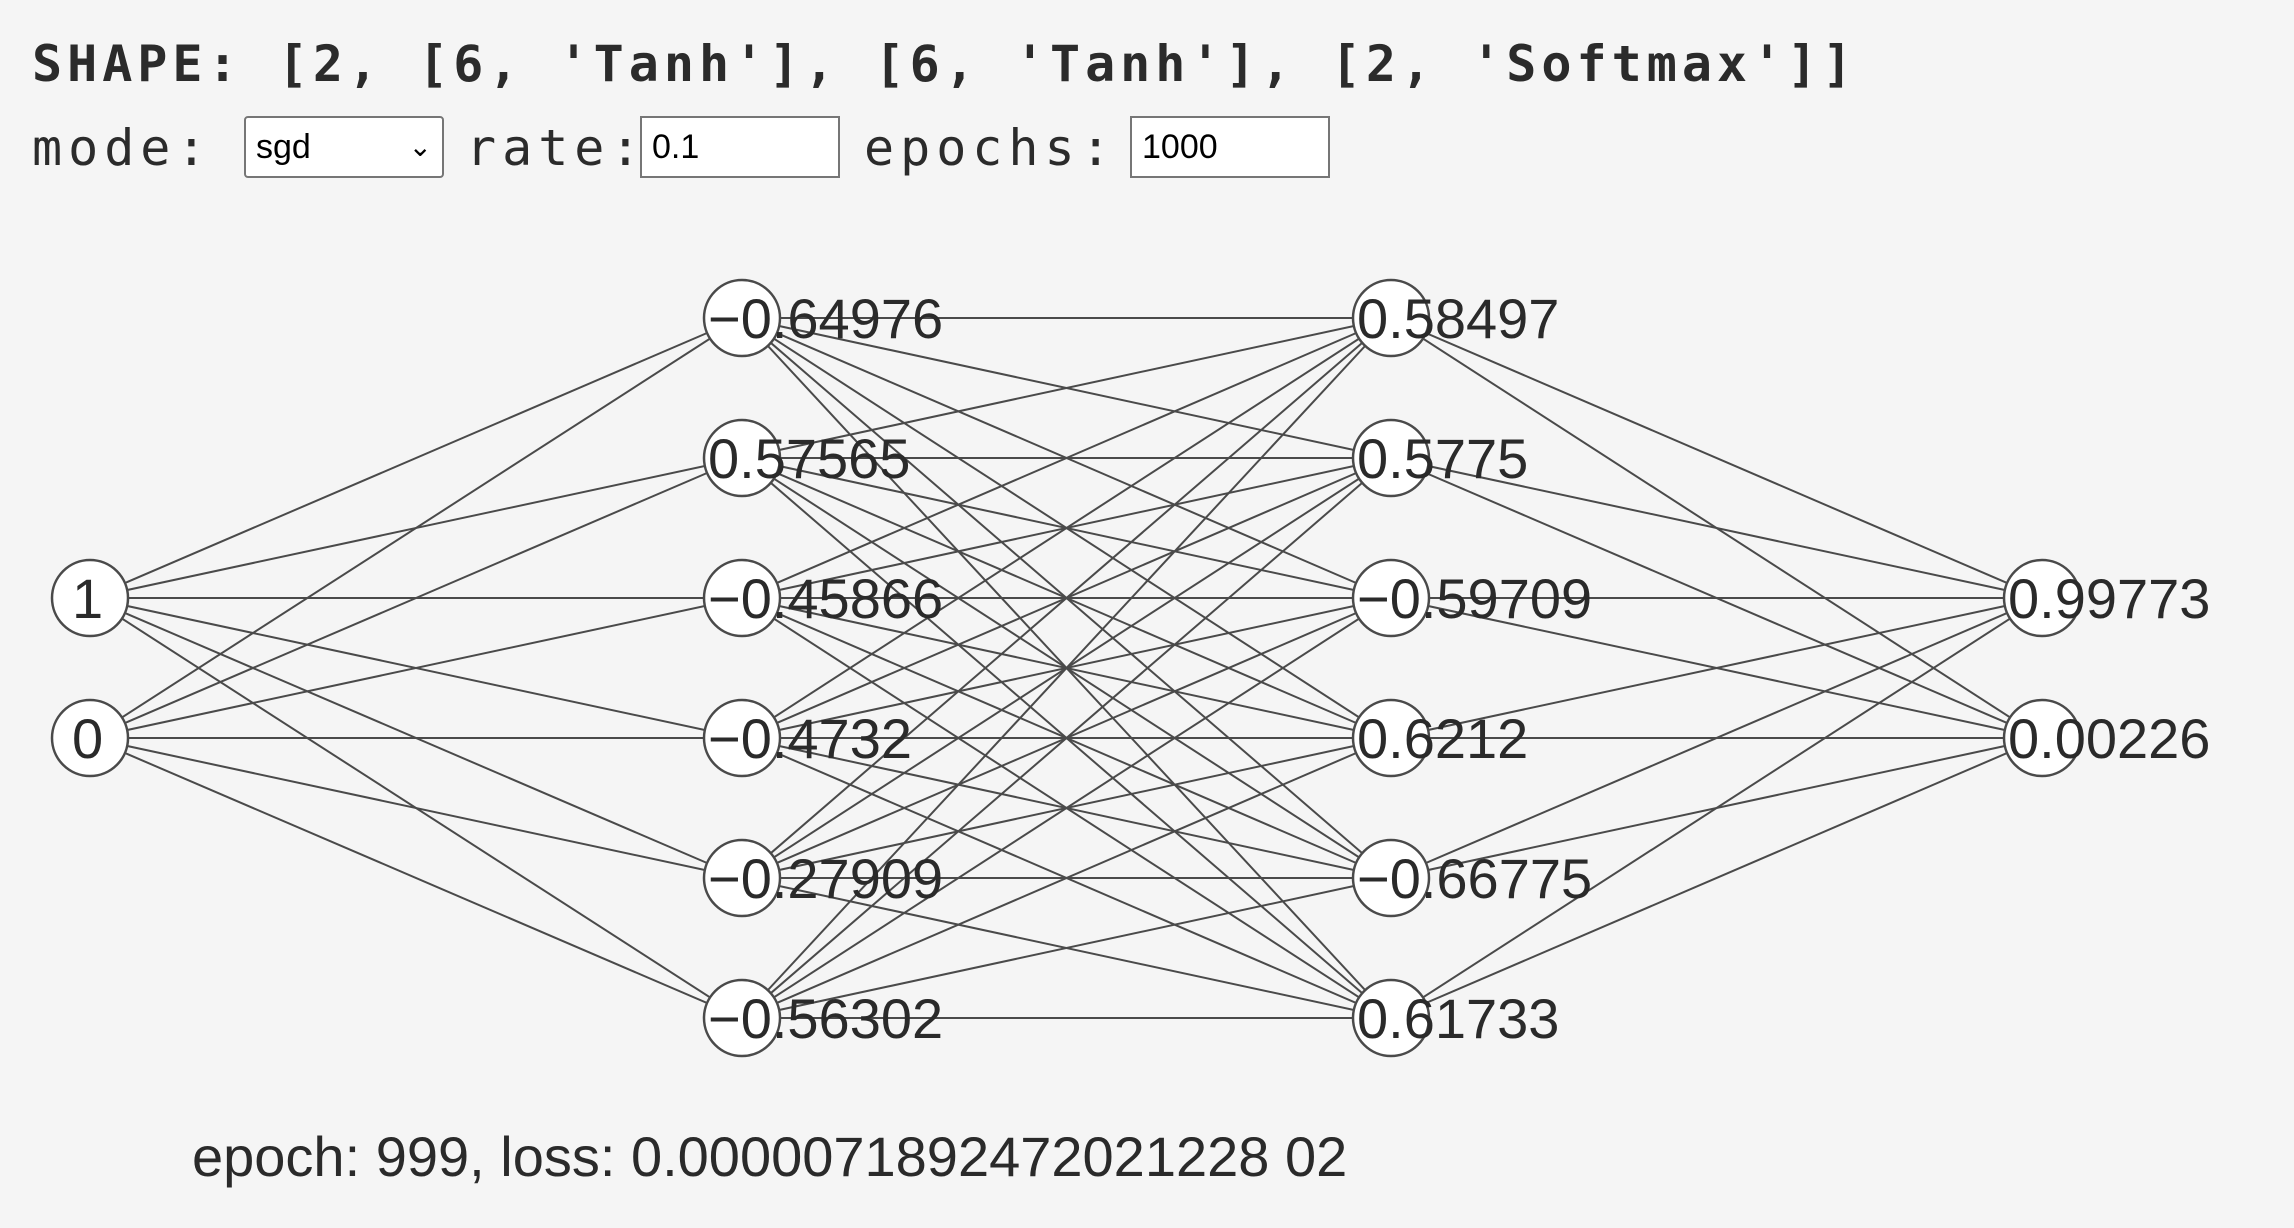 Image resolution: width=2294 pixels, height=1228 pixels. I want to click on edge-l1n3-l2n0, so click(1066, 528).